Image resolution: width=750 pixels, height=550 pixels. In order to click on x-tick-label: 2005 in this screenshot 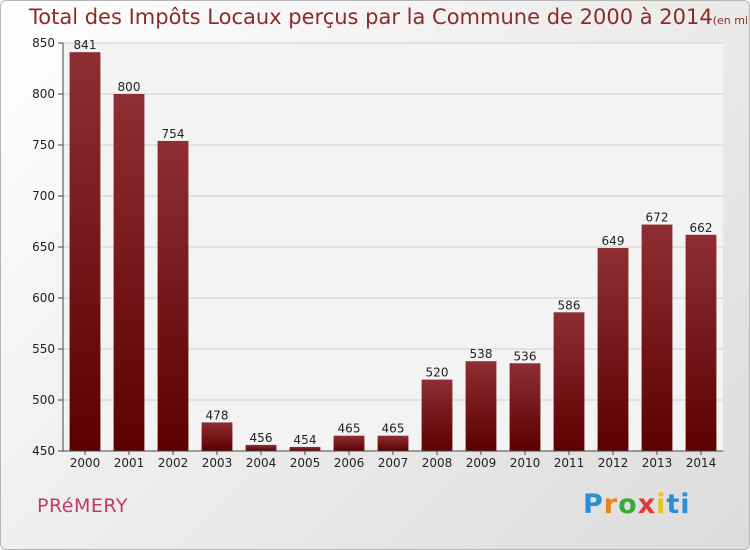, I will do `click(305, 463)`.